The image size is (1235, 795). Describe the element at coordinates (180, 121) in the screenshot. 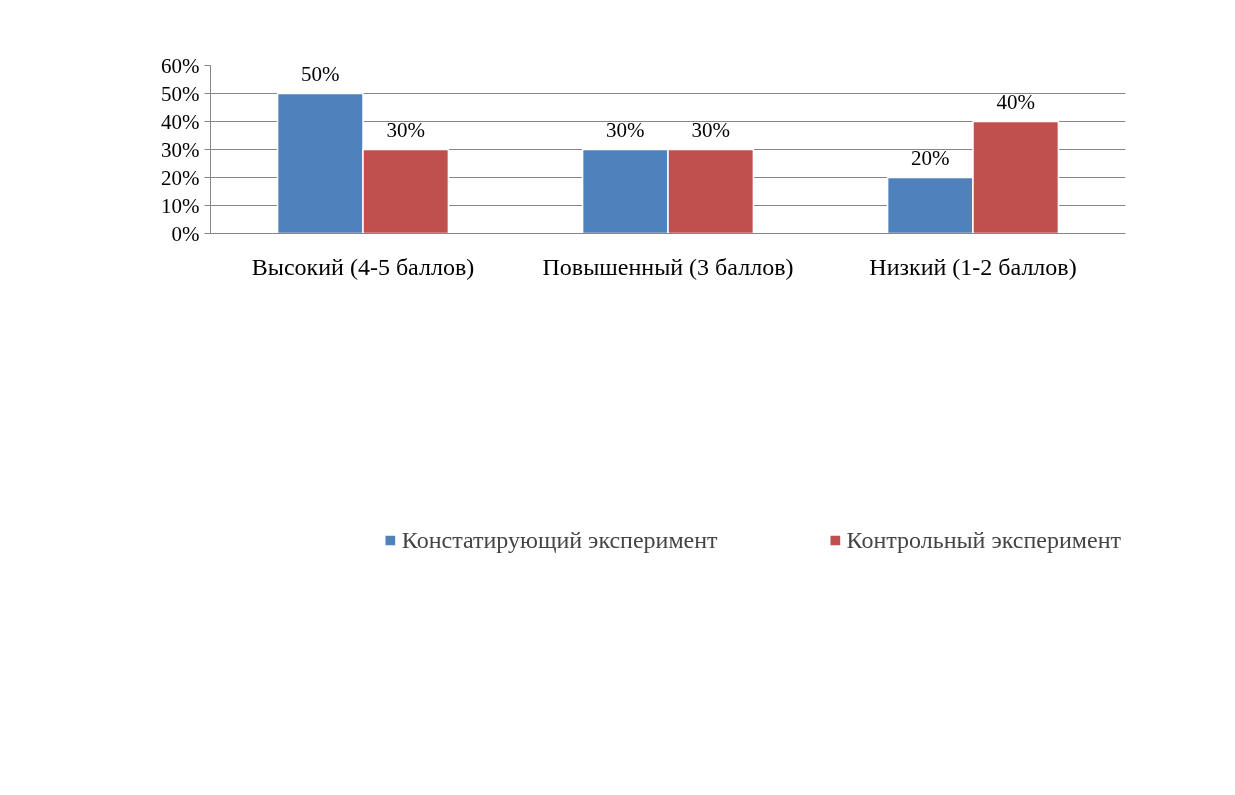

I see `y-tick-label: 40%` at that location.